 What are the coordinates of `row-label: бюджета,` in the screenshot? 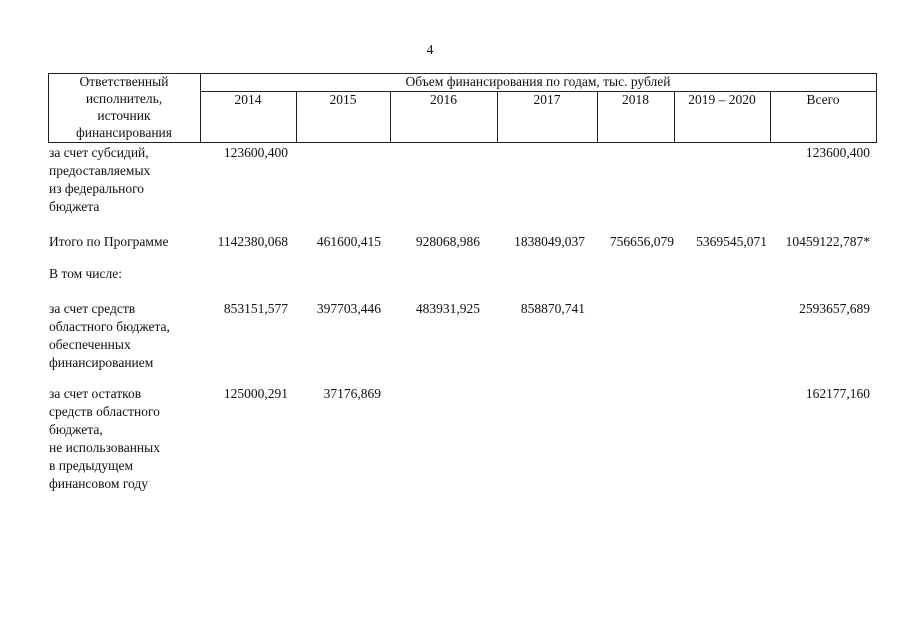 It's located at (76, 429).